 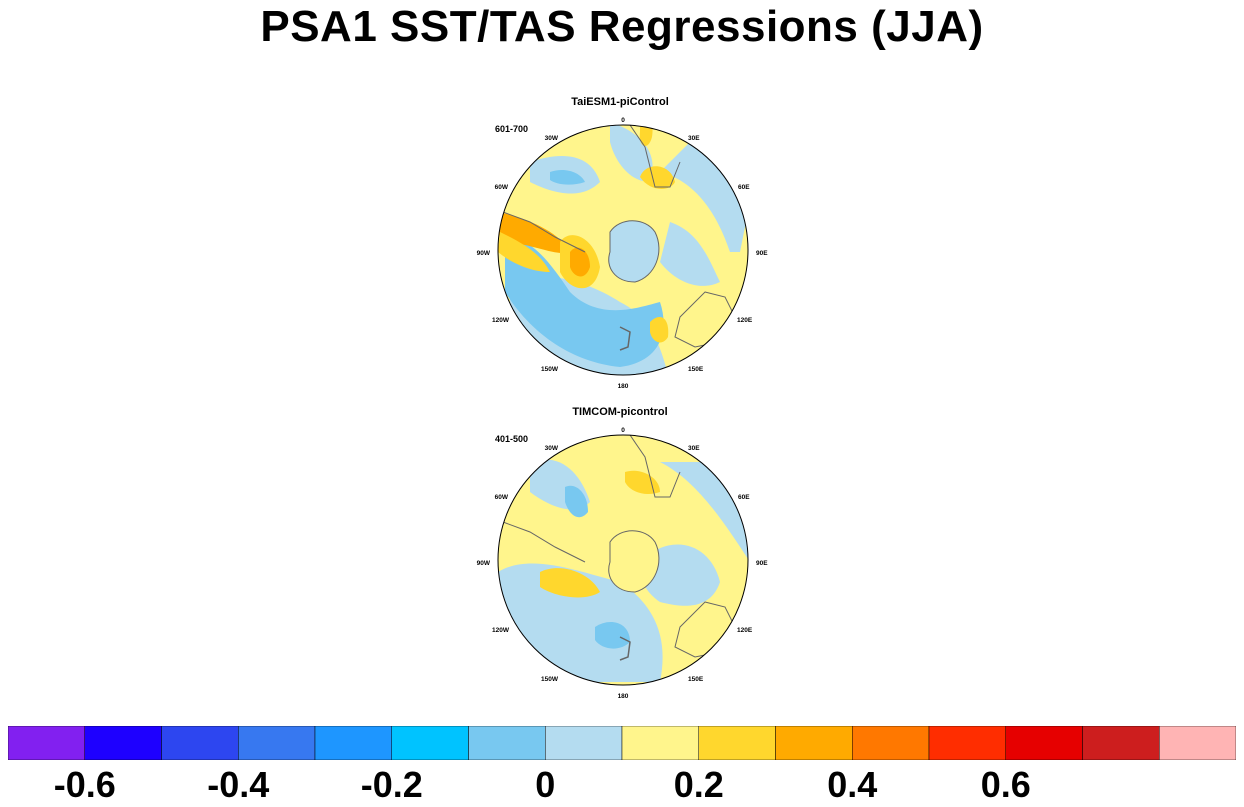 I want to click on colorbar-tick-label: 0.4, so click(x=852, y=784).